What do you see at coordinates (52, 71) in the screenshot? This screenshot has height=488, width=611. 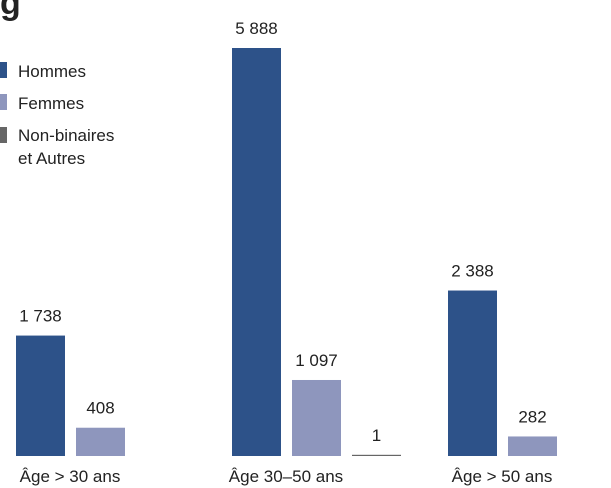 I see `legend-label-hommes: Hommes` at bounding box center [52, 71].